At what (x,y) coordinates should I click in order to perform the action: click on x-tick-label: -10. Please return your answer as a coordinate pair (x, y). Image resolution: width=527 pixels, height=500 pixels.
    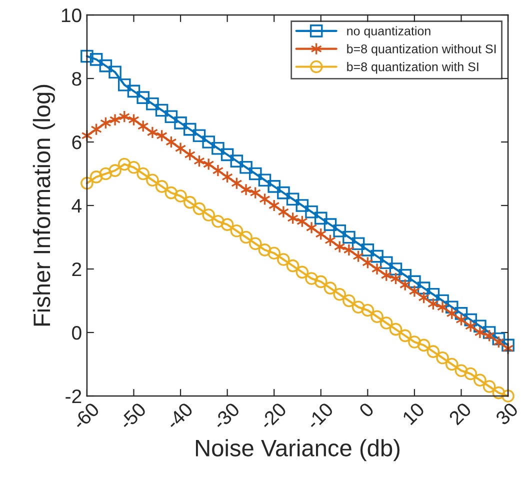
    Looking at the image, I should click on (320, 416).